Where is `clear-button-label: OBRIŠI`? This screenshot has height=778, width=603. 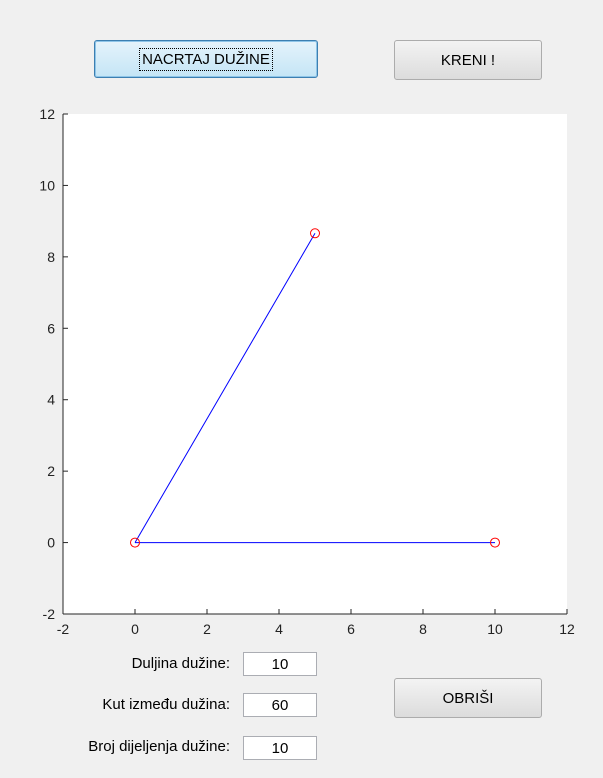 clear-button-label: OBRIŠI is located at coordinates (468, 698).